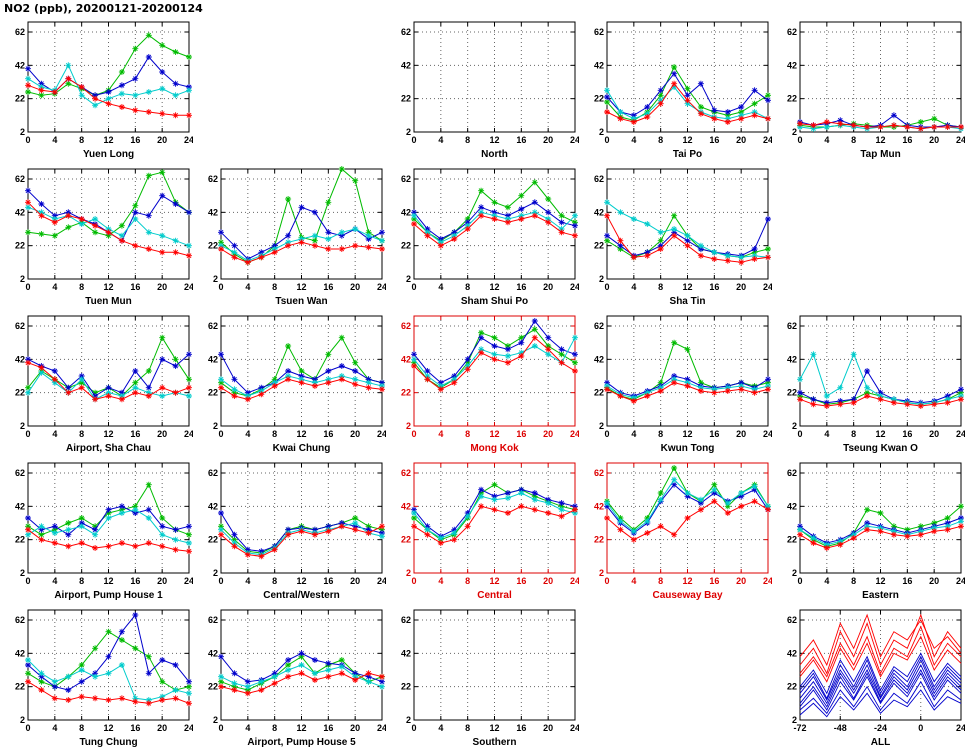  What do you see at coordinates (688, 448) in the screenshot?
I see `chart-title: Kwun Tong` at bounding box center [688, 448].